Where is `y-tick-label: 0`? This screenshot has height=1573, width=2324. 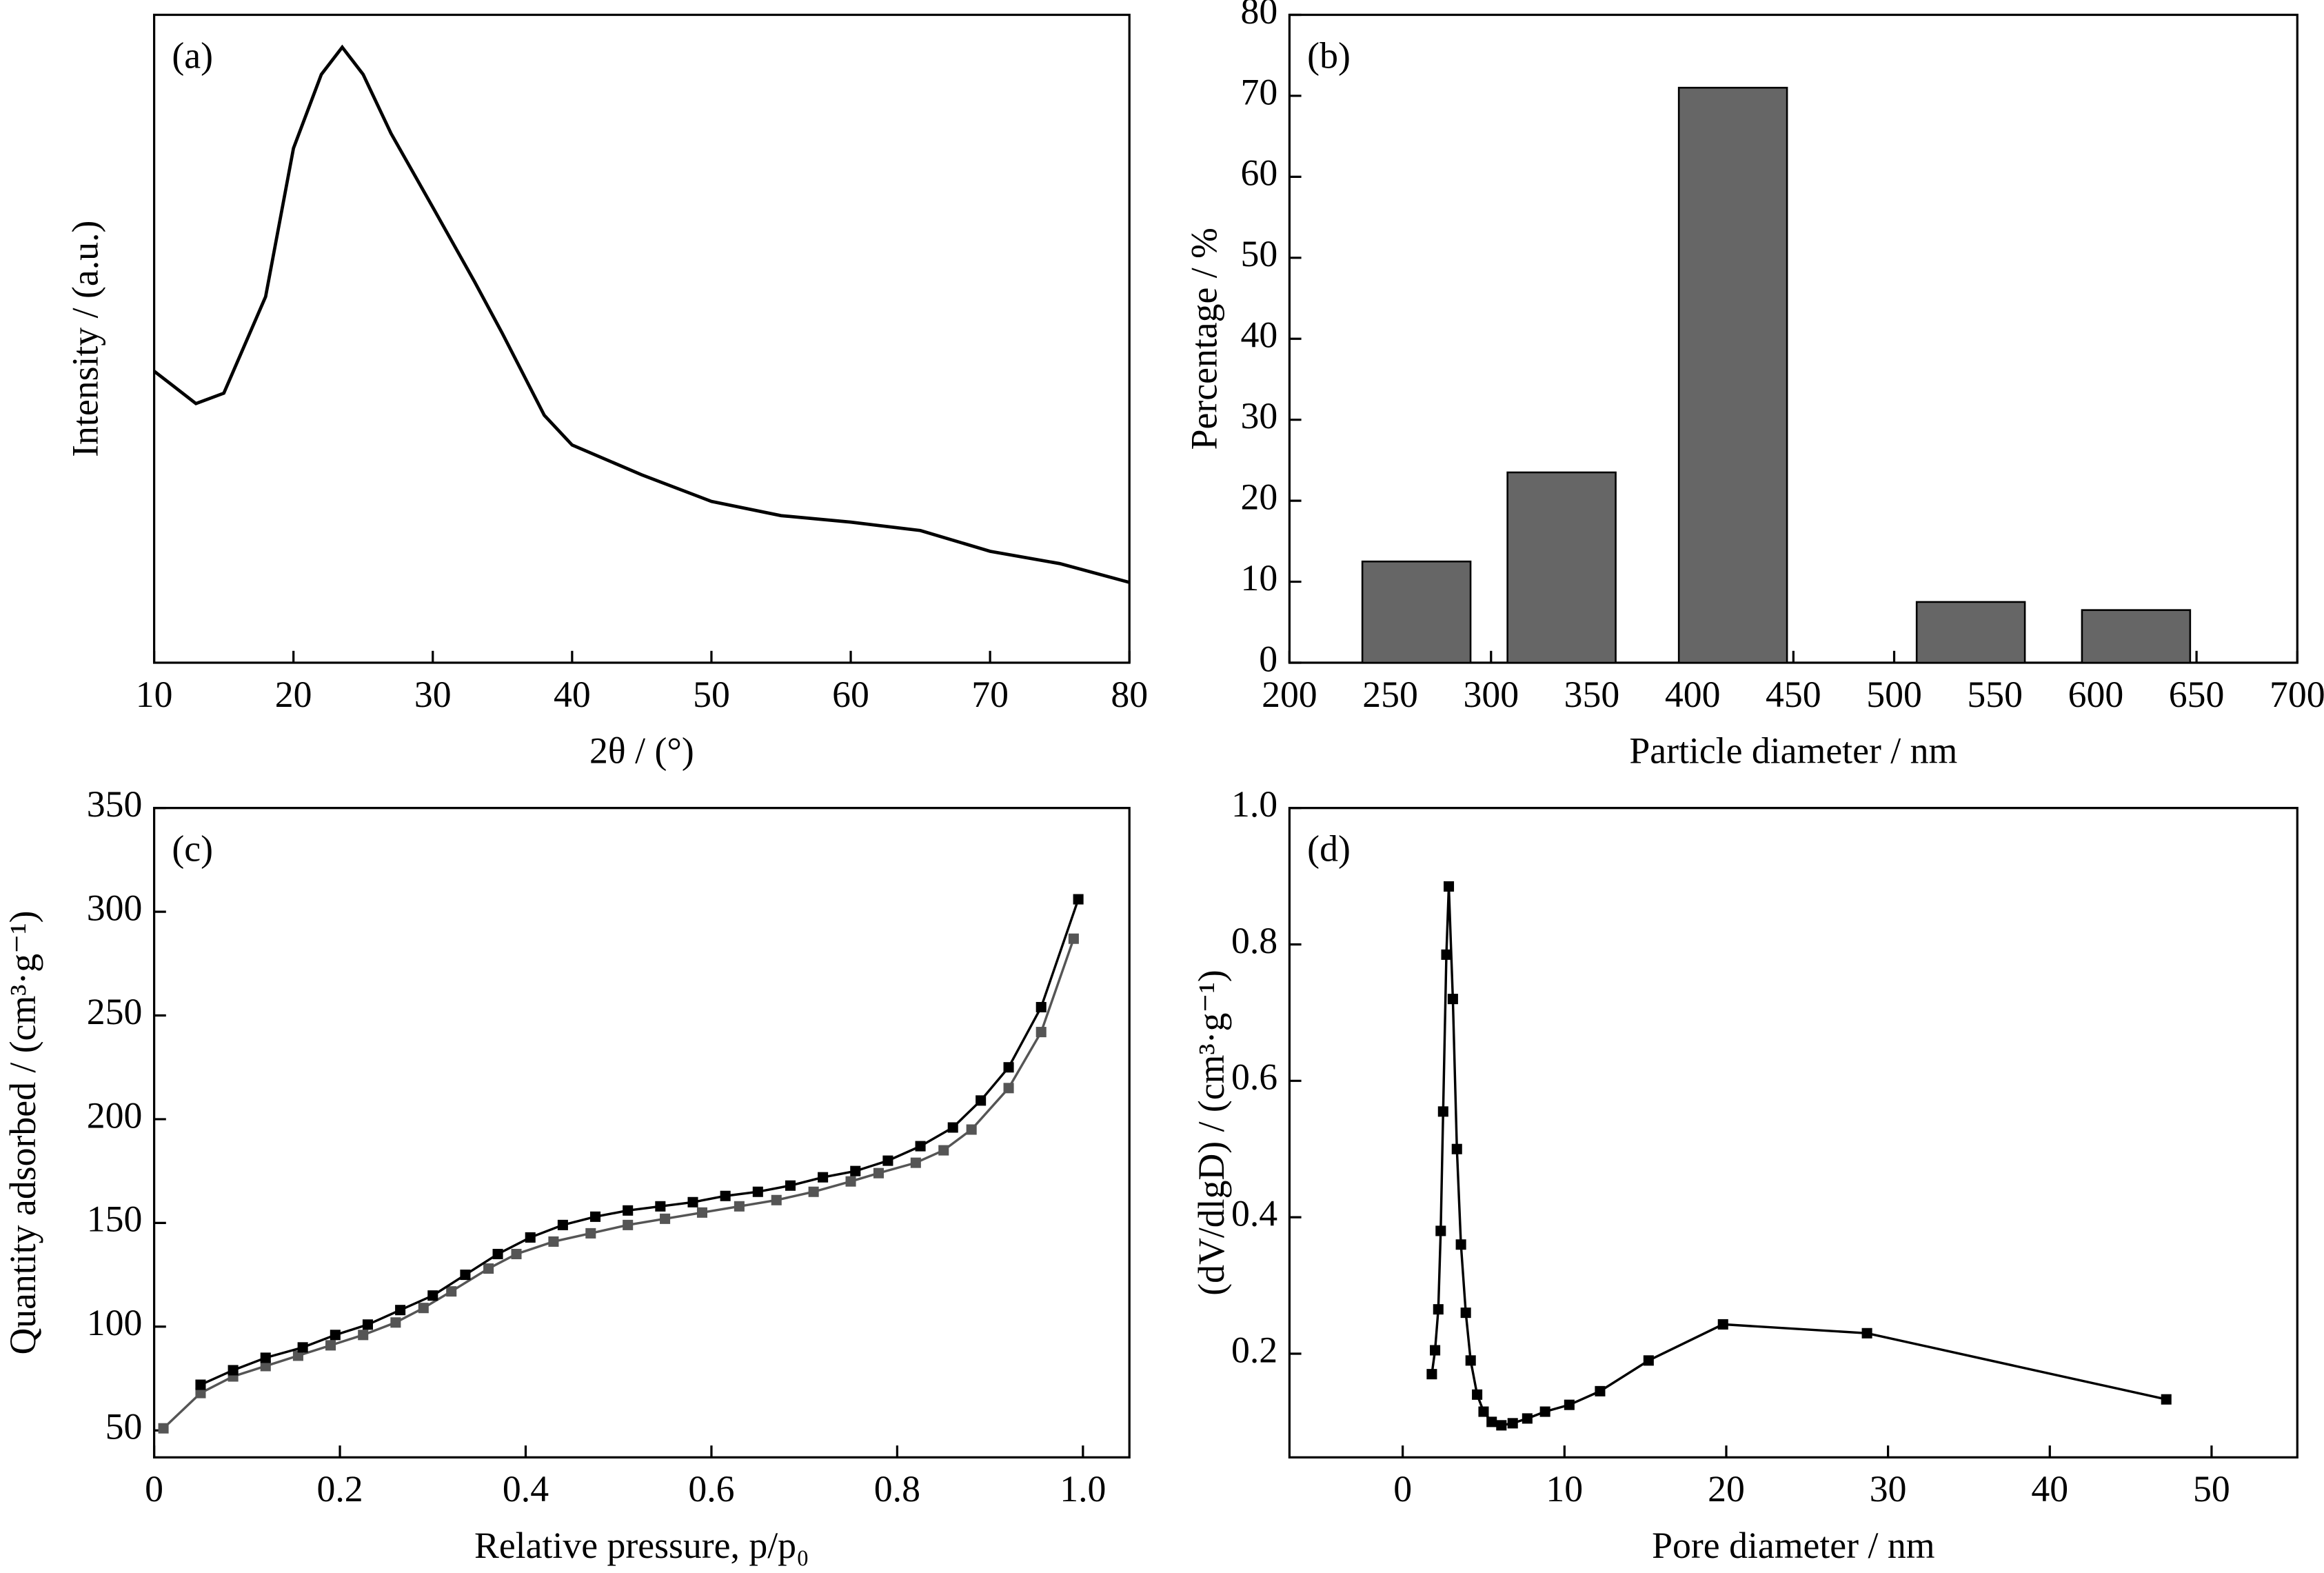 y-tick-label: 0 is located at coordinates (1268, 658).